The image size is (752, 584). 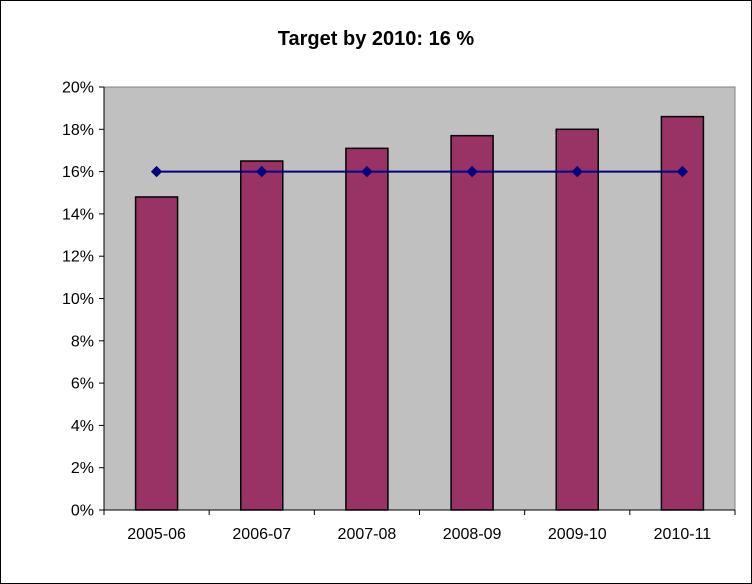 I want to click on y-tick-label: 2%, so click(x=82, y=468).